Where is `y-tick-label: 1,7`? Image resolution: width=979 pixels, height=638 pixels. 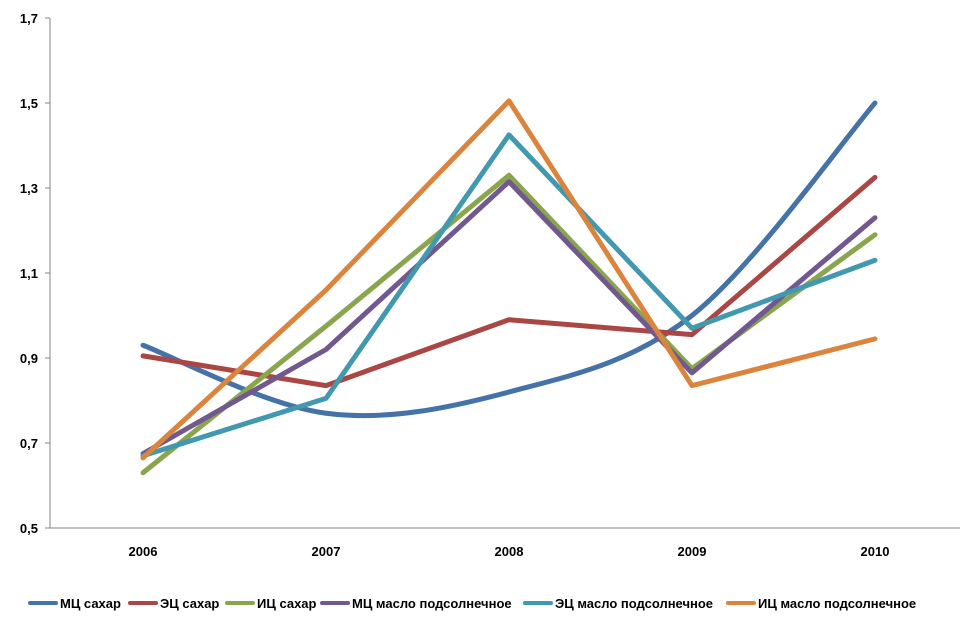 y-tick-label: 1,7 is located at coordinates (29, 18).